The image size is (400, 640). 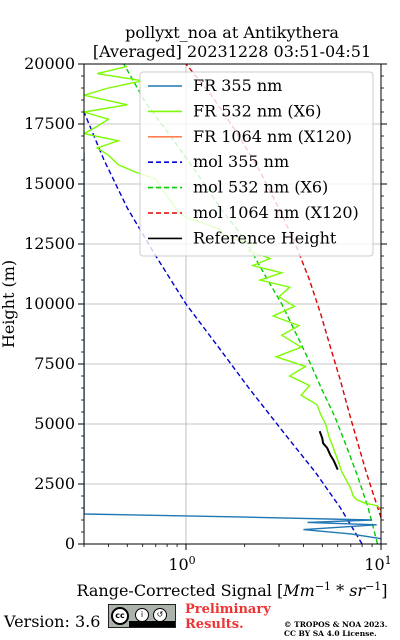 What do you see at coordinates (237, 85) in the screenshot?
I see `legend-label-0: FR 355 nm` at bounding box center [237, 85].